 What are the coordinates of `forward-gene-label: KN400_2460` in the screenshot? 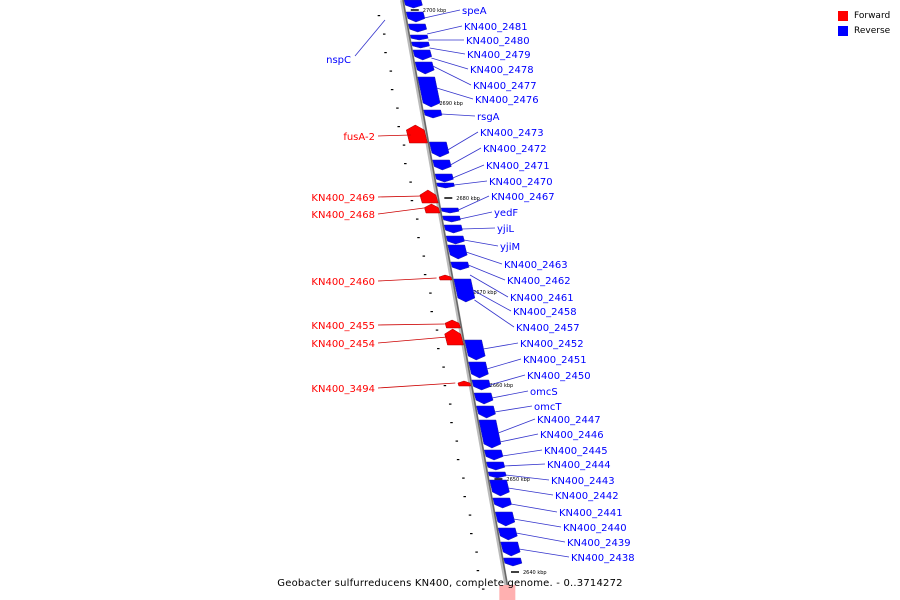 It's located at (343, 282).